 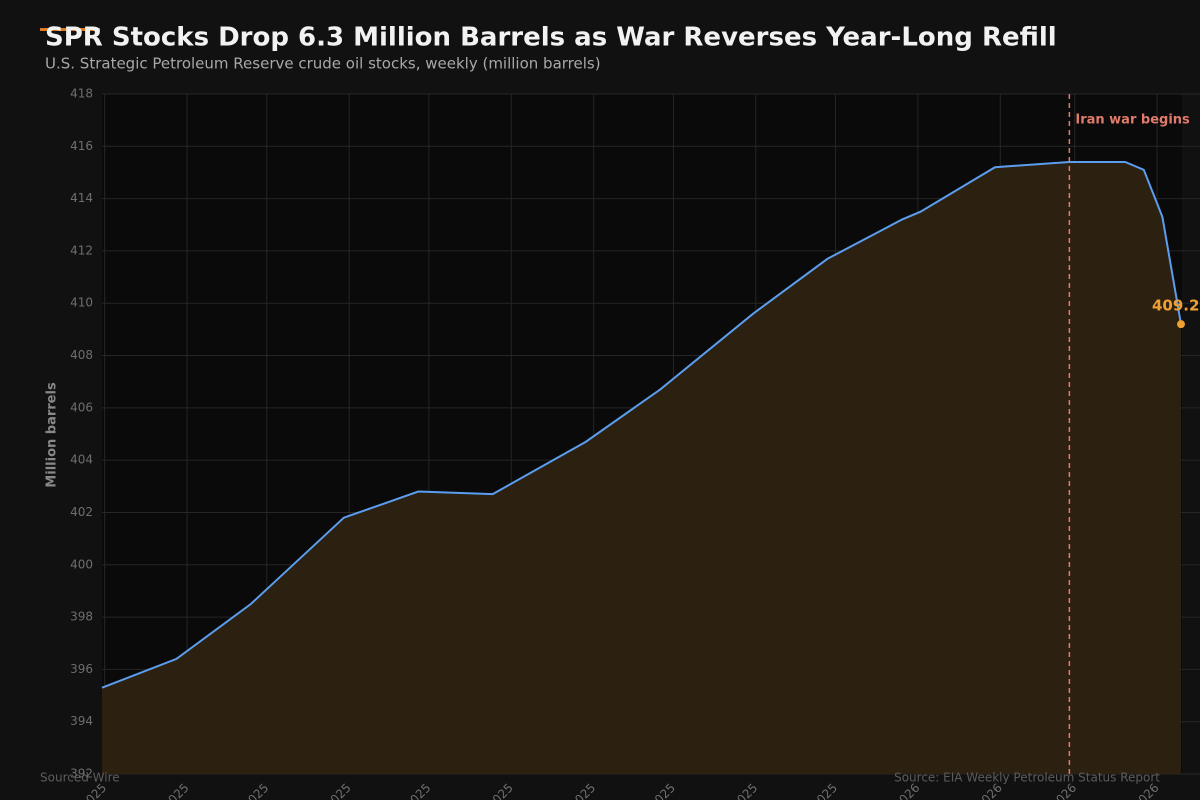 What do you see at coordinates (81, 512) in the screenshot?
I see `y-tick-label: 402` at bounding box center [81, 512].